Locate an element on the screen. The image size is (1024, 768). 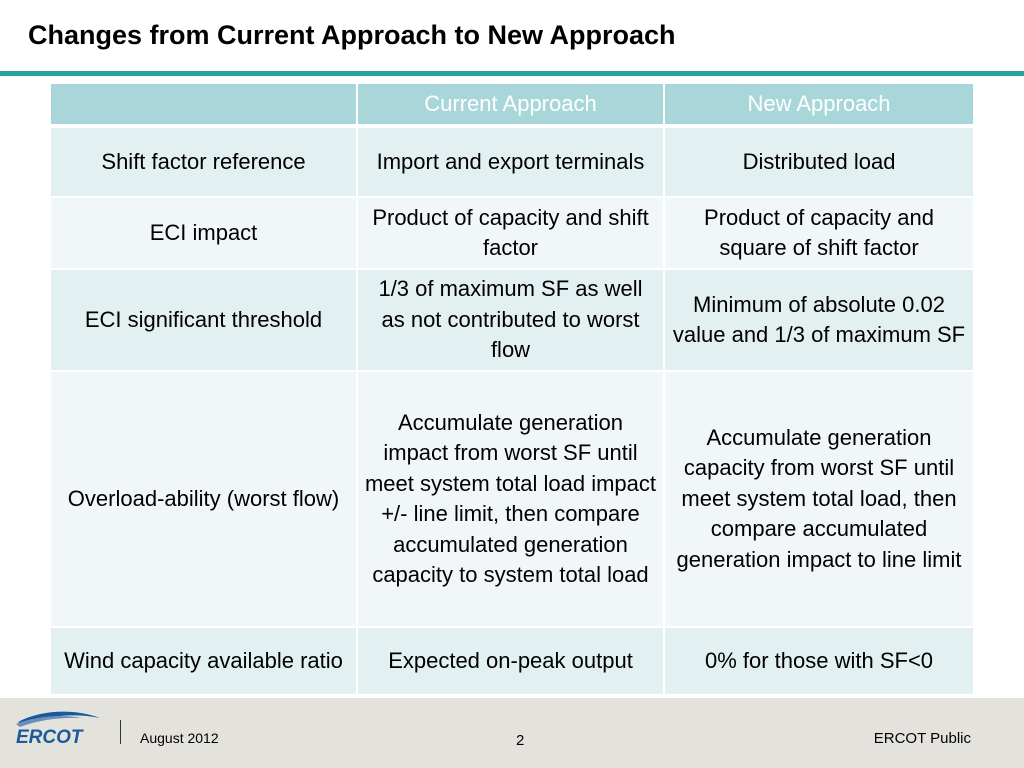
table-header-row: Current Approach New Approach is located at coordinates (512, 106).